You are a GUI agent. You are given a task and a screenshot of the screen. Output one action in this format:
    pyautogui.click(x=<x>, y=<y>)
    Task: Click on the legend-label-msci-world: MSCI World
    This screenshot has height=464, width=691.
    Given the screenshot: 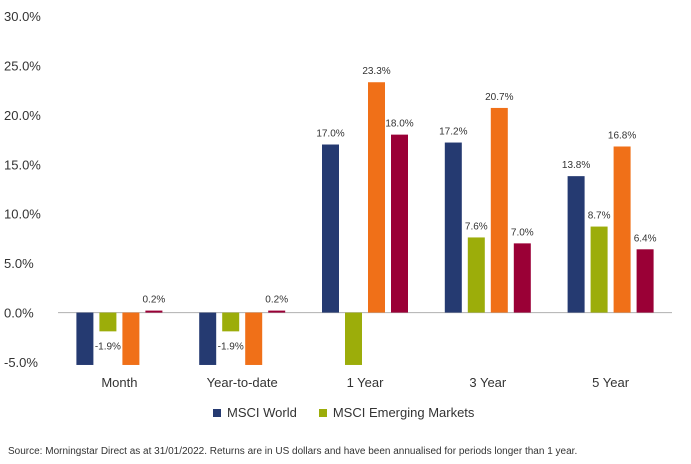 What is the action you would take?
    pyautogui.click(x=262, y=412)
    